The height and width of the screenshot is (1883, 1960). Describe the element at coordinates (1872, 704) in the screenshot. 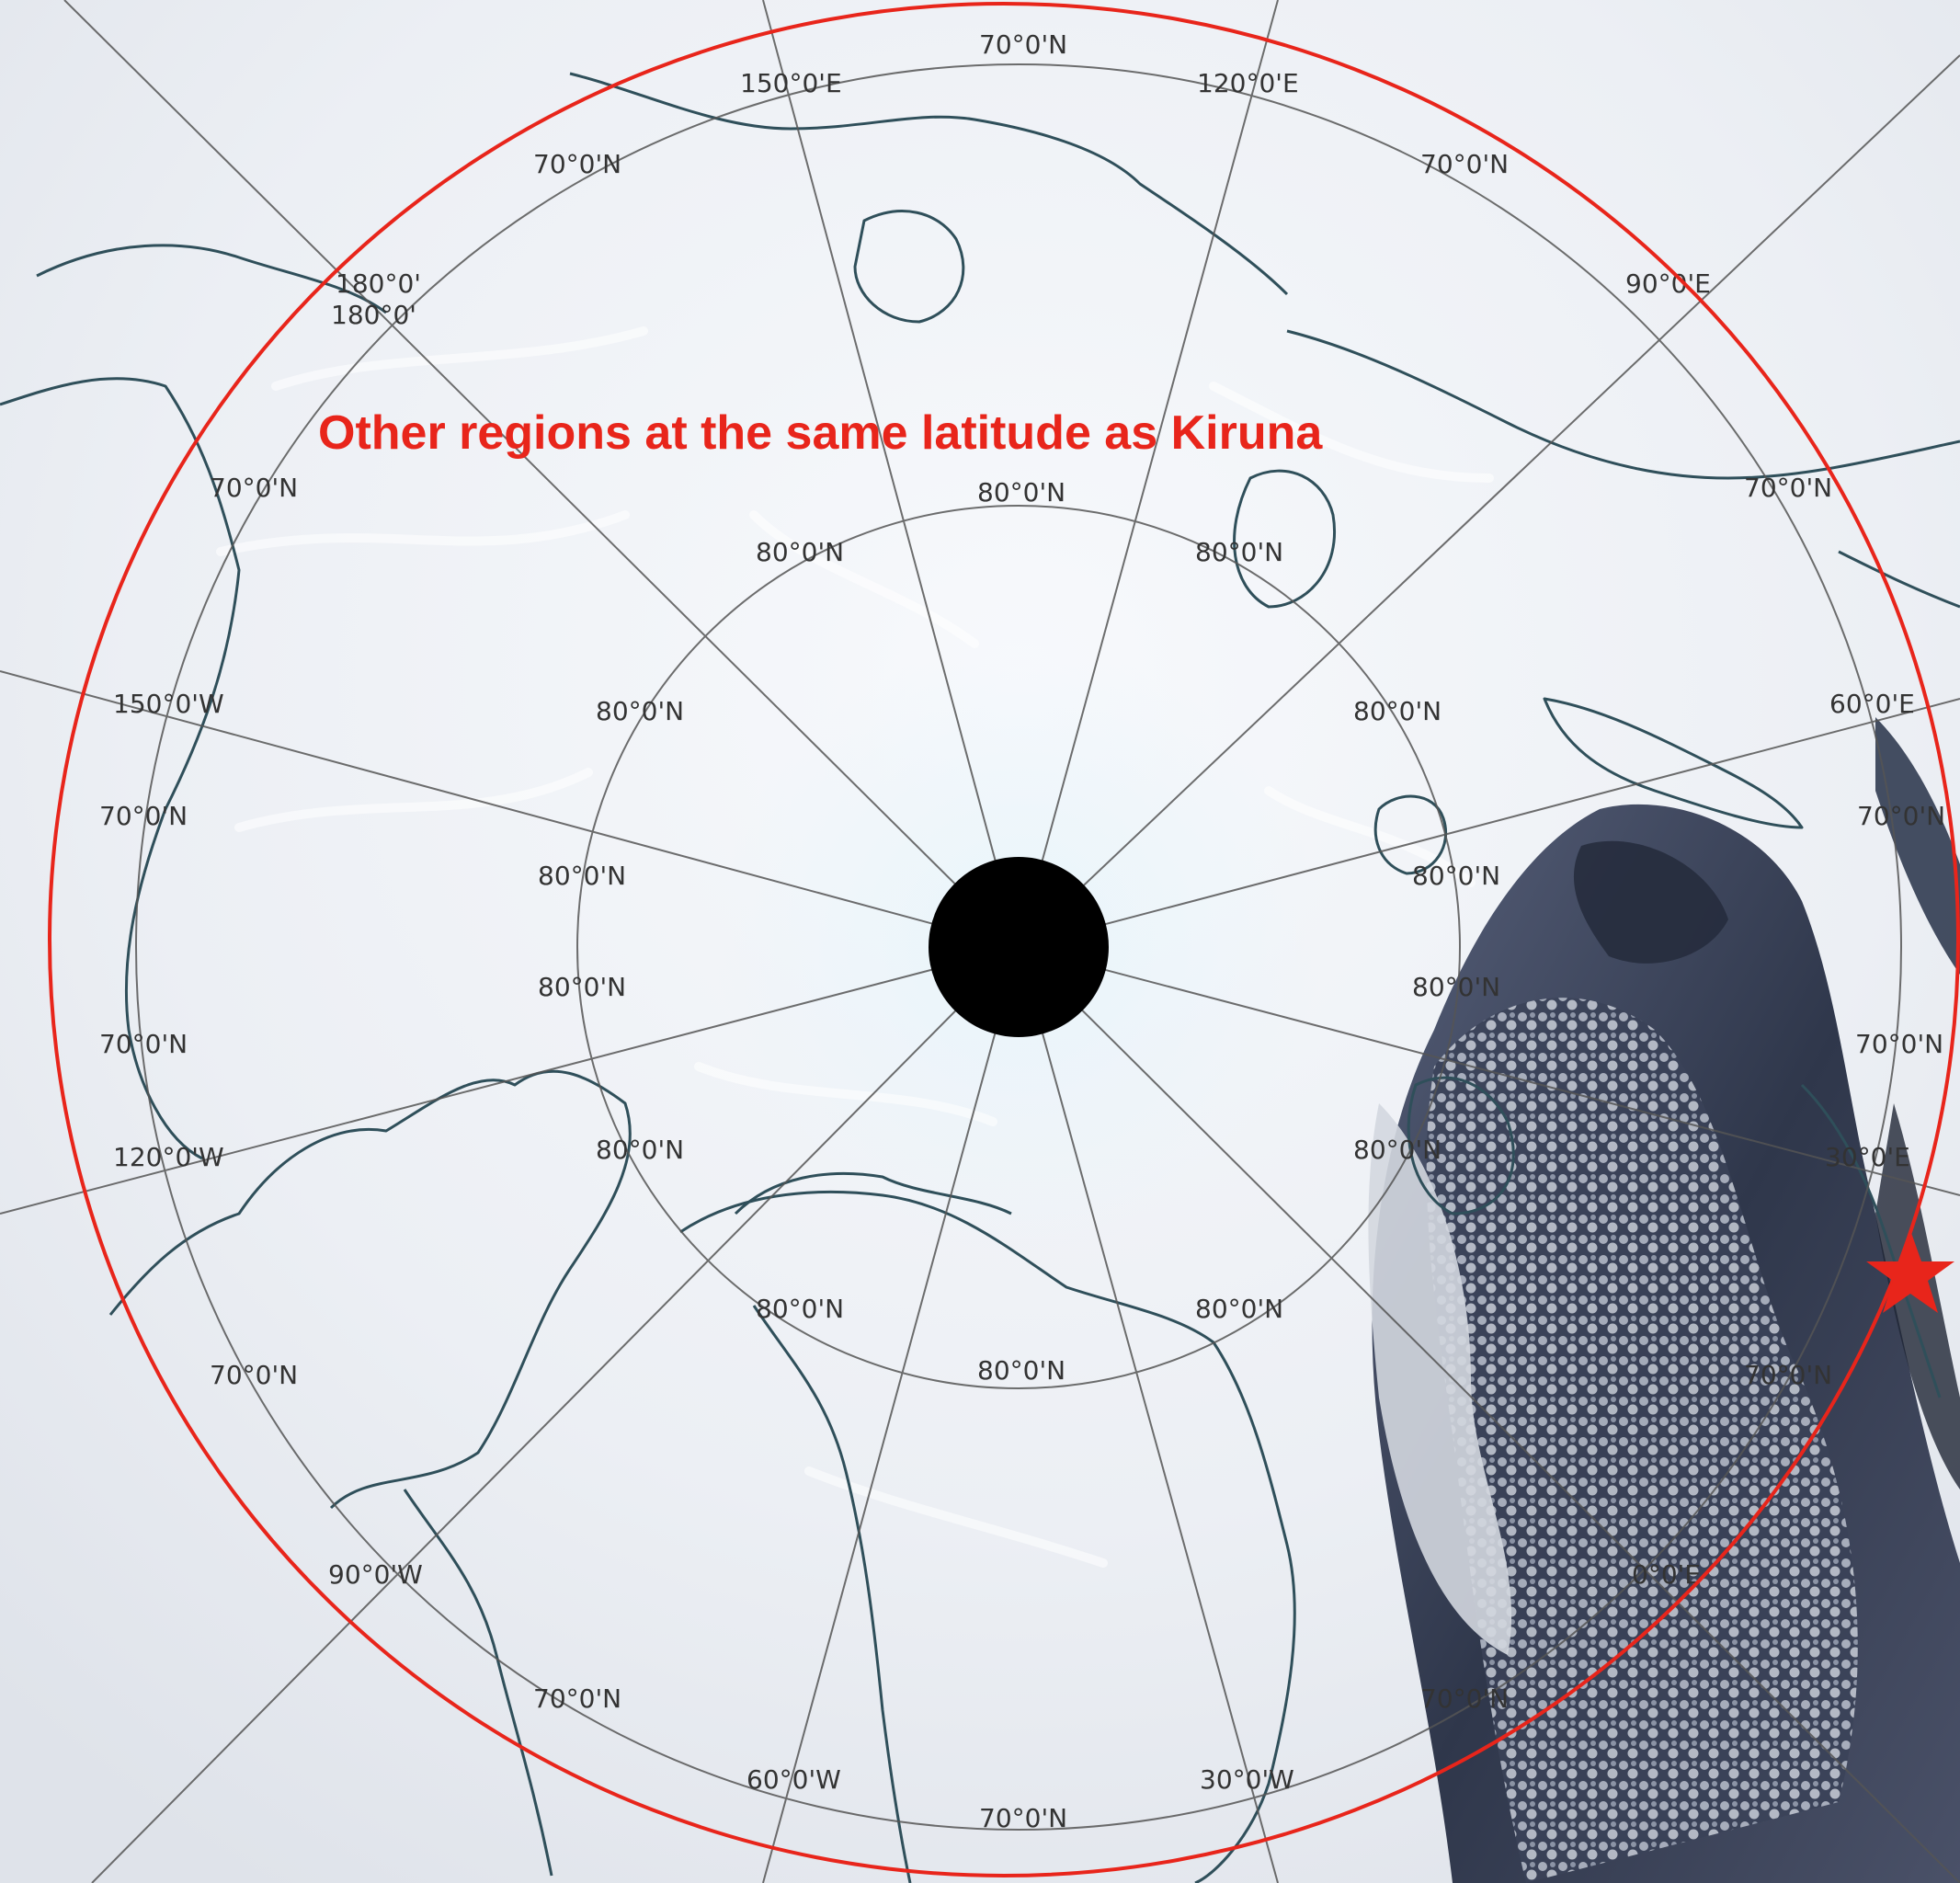

I see `graticule-label: 60°0'E` at that location.